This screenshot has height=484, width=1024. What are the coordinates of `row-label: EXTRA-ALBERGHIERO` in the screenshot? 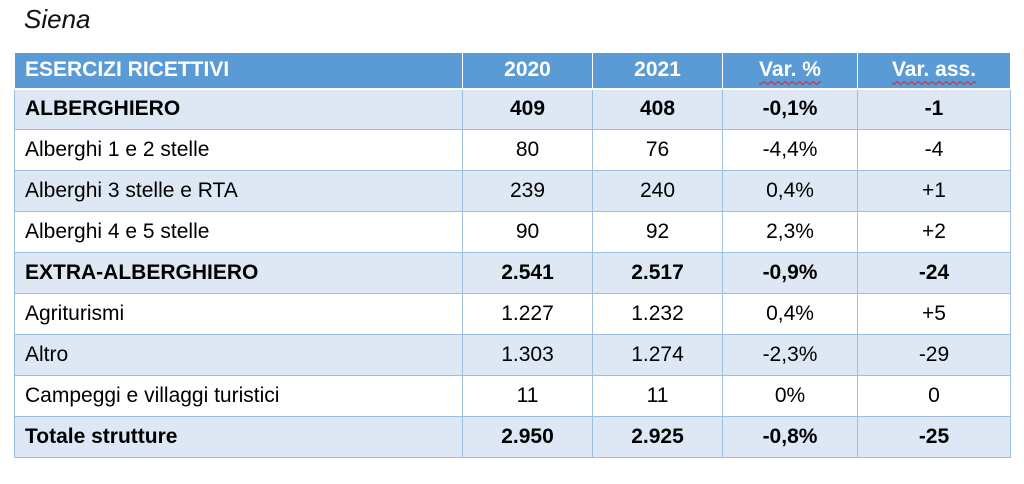 It's located at (238, 273).